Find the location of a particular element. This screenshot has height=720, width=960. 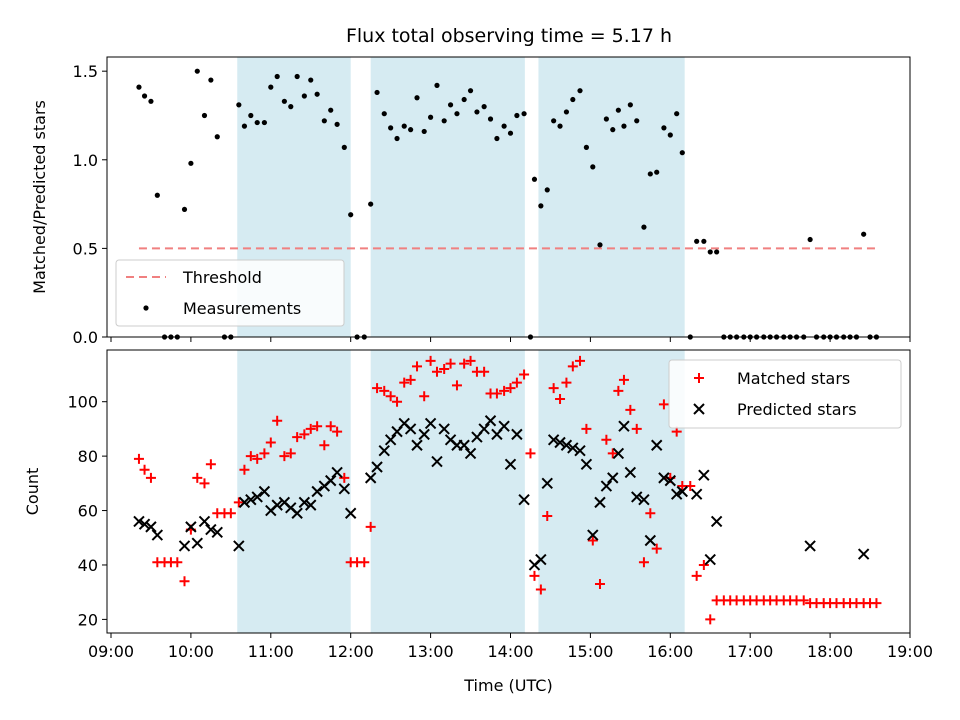

bottom-legend: Matched stars Predicted stars is located at coordinates (785, 394).